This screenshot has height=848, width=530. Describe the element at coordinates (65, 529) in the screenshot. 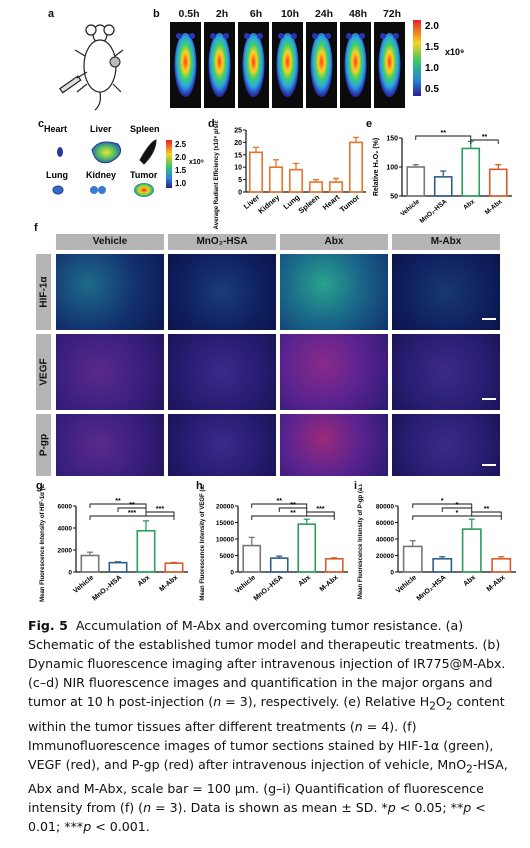

I see `y-tick-label: 4000` at that location.